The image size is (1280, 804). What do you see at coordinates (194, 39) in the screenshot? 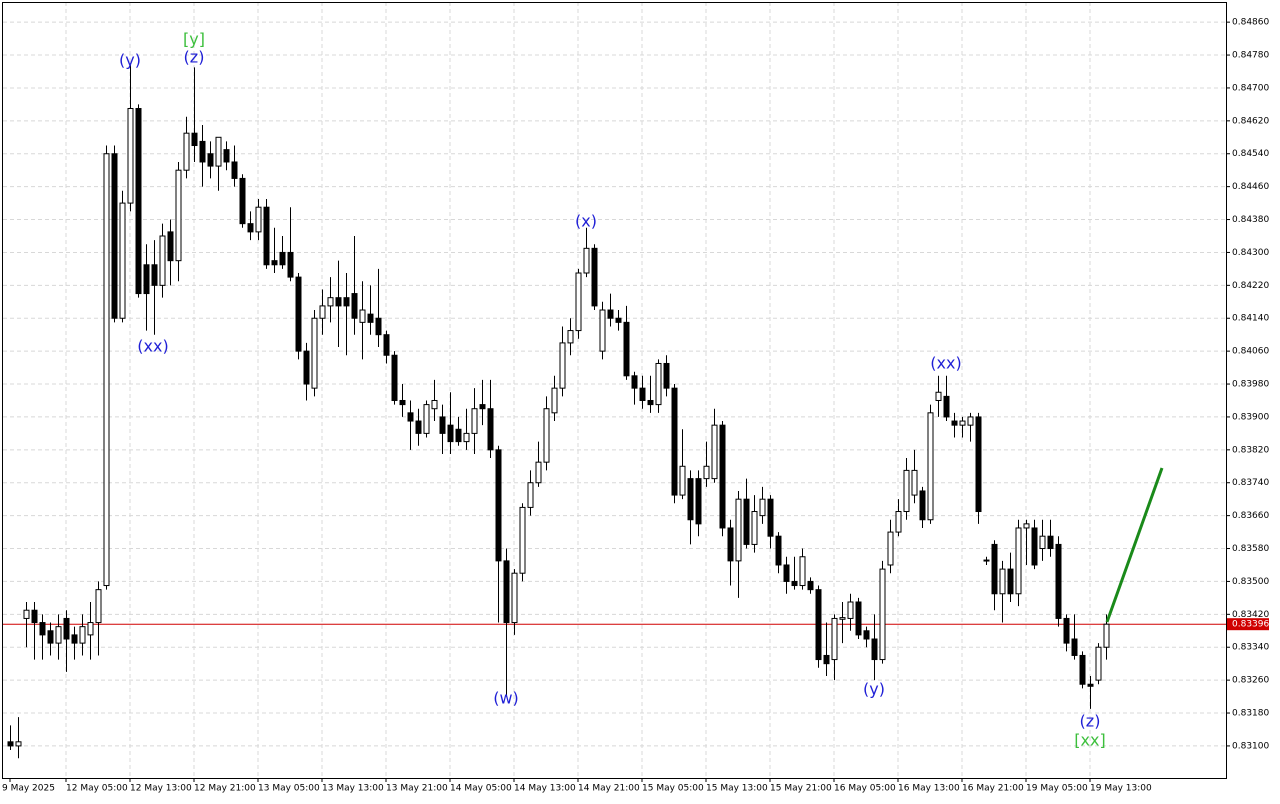
I see `wave-label: [y]` at bounding box center [194, 39].